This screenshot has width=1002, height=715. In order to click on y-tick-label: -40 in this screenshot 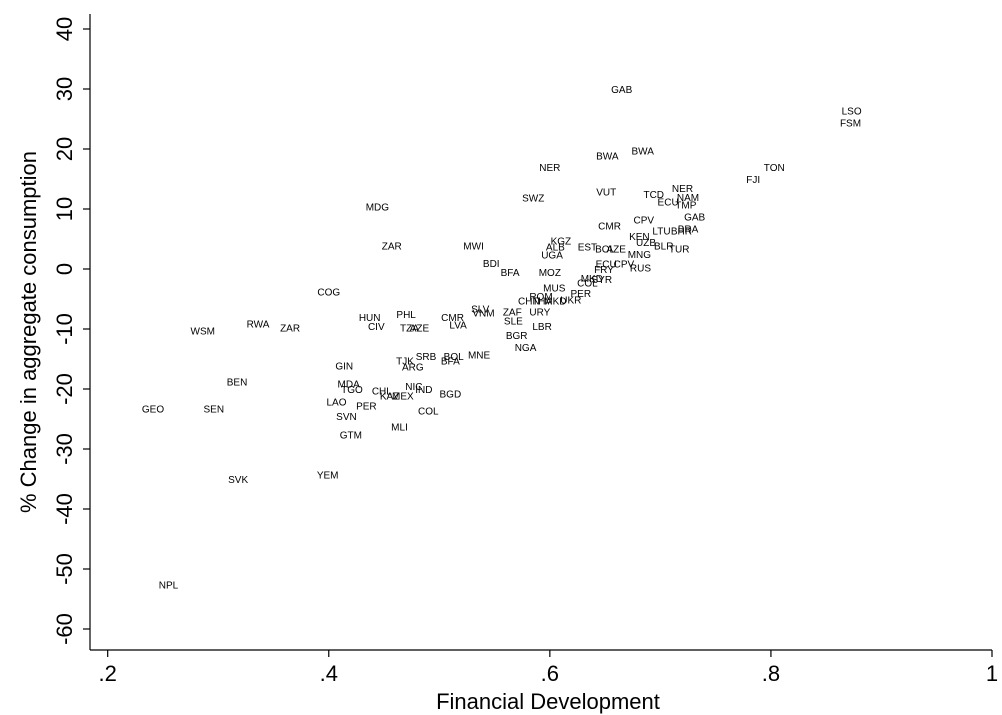, I will do `click(64, 509)`.